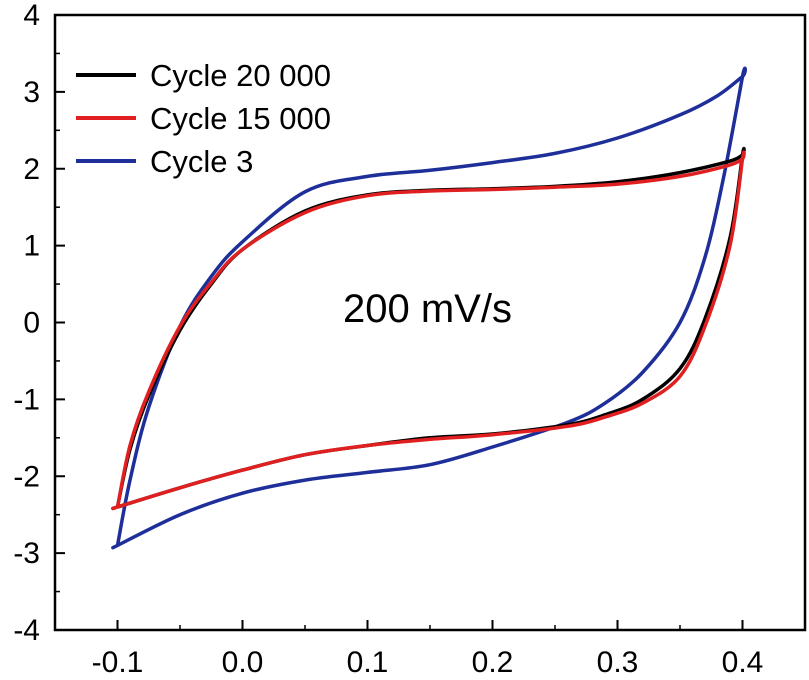  Describe the element at coordinates (31, 323) in the screenshot. I see `y-tick-label: 0` at that location.